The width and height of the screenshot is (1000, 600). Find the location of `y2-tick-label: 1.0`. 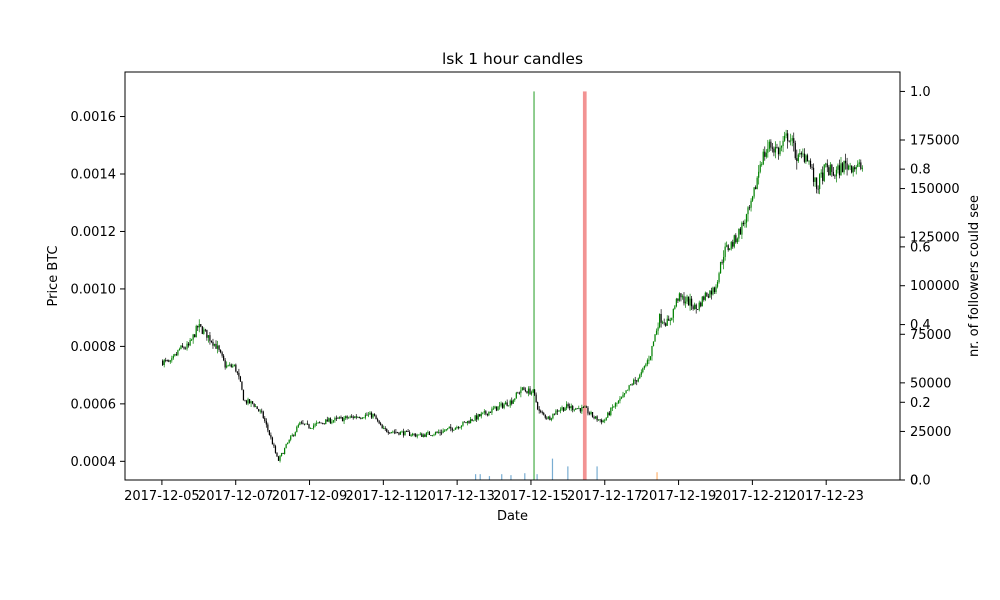

y2-tick-label: 1.0 is located at coordinates (920, 92).